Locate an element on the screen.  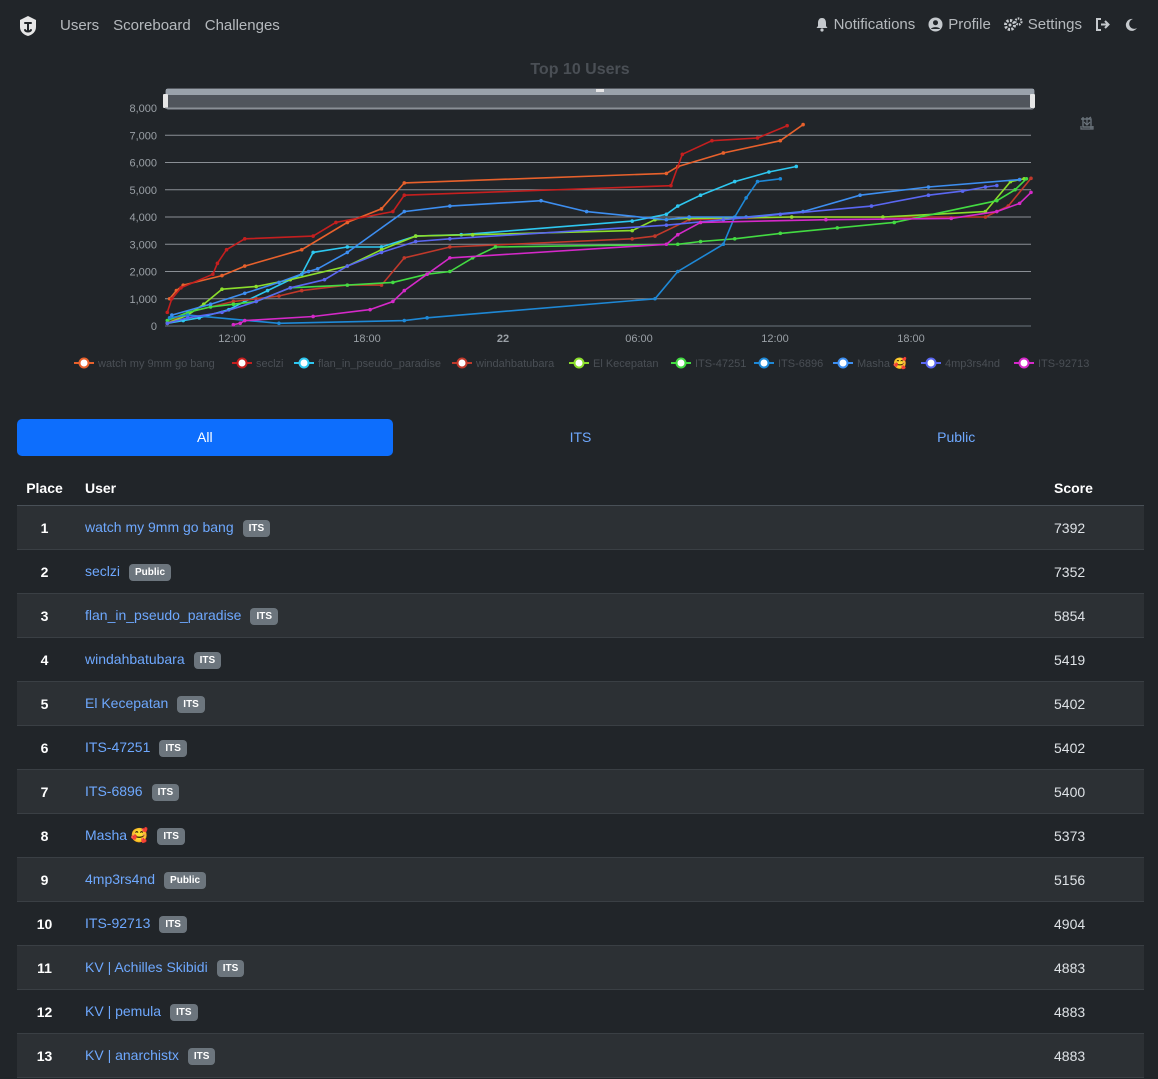
nav-settings-link: Settings is located at coordinates (1042, 24).